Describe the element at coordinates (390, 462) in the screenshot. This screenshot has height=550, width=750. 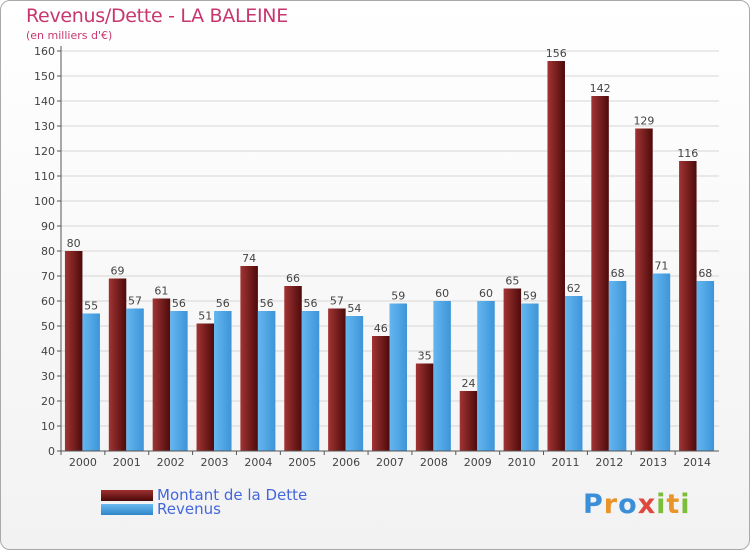
I see `x-tick-label: 2007` at that location.